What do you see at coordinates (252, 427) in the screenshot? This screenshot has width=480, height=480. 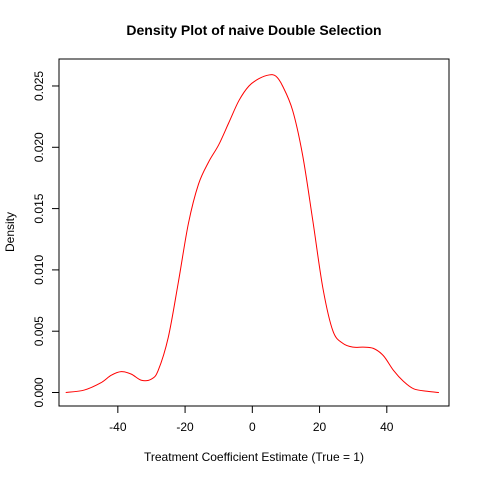 I see `x-tick-label: 0` at bounding box center [252, 427].